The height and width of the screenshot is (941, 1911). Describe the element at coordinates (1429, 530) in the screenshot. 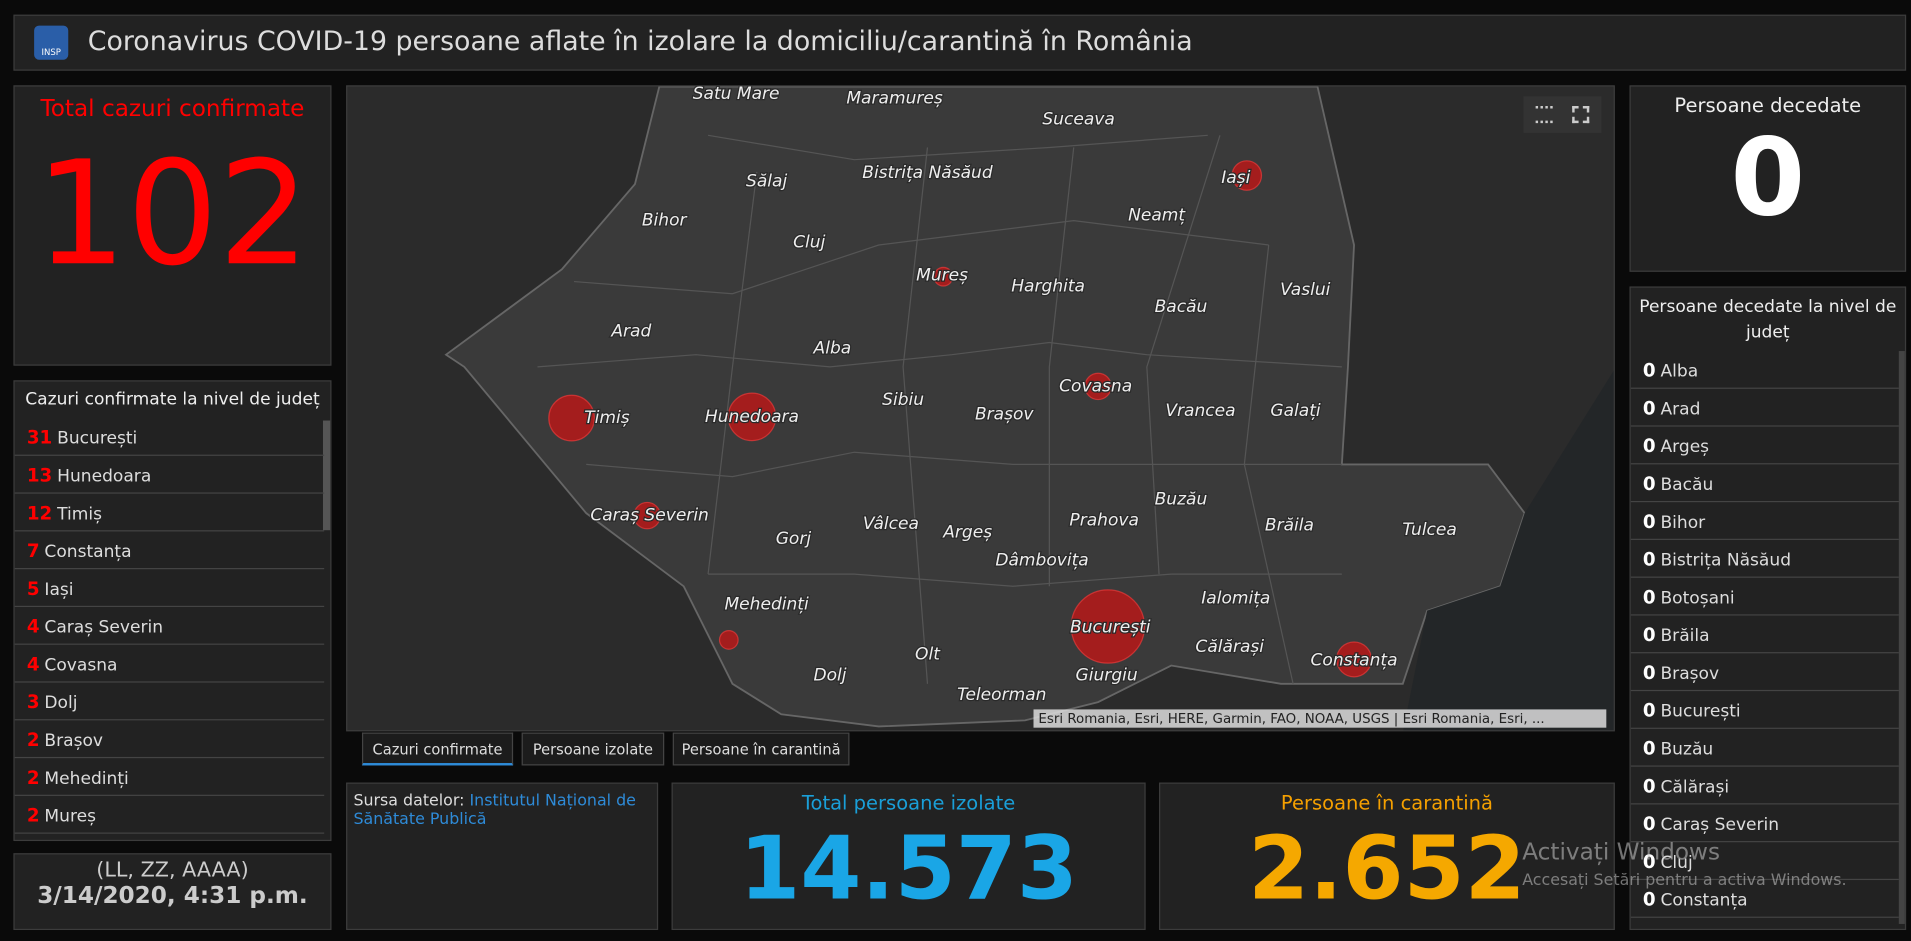

I see `county-label: Tulcea` at that location.